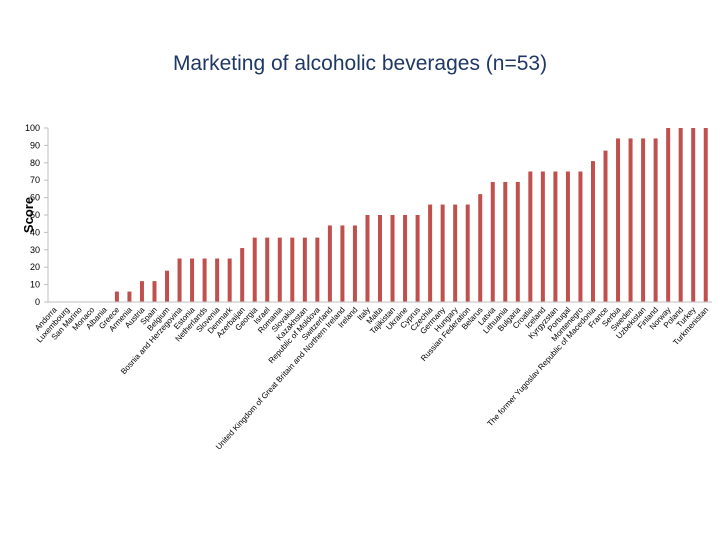 This screenshot has height=540, width=720. I want to click on y-tick-label: 100, so click(32, 128).